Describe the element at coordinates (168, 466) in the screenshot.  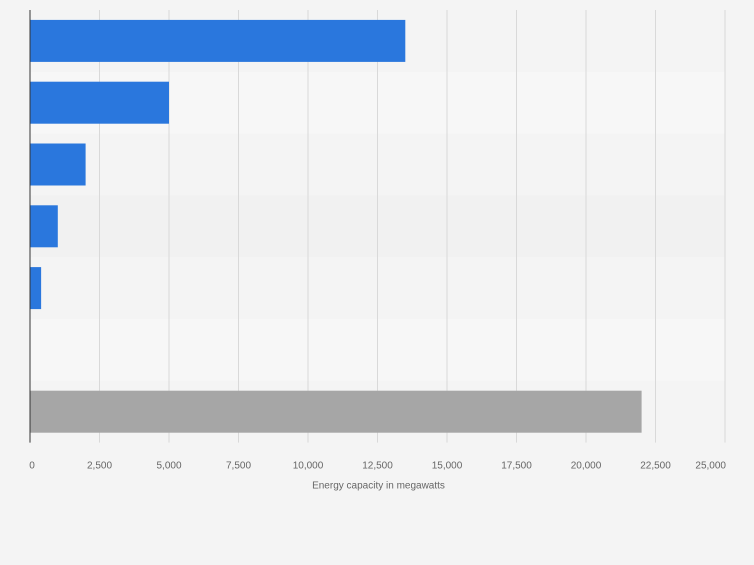
I see `x-tick-label-3: 5,000` at that location.